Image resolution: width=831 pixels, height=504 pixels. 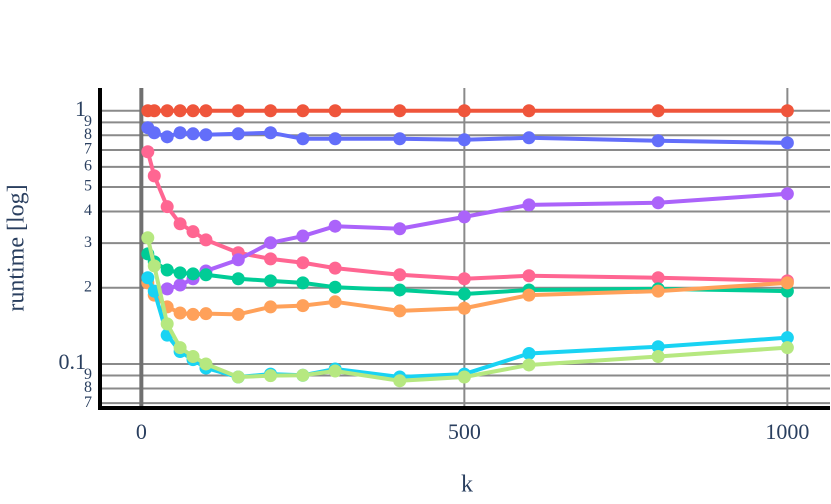 What do you see at coordinates (88, 387) in the screenshot?
I see `y-tick-label: 8` at bounding box center [88, 387].